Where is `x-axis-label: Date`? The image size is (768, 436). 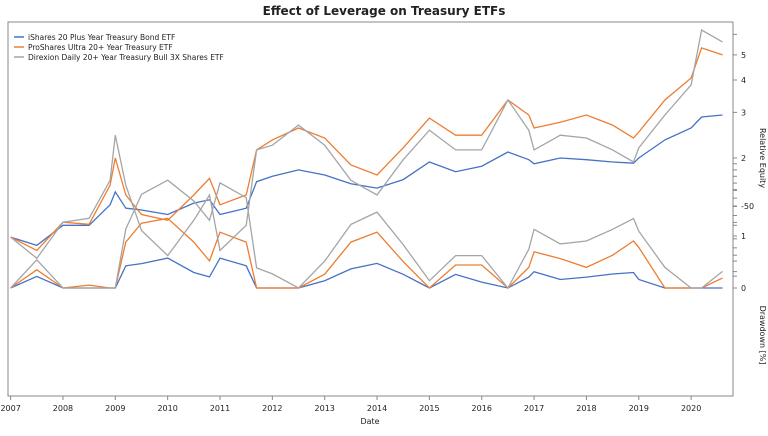 x-axis-label: Date is located at coordinates (369, 421).